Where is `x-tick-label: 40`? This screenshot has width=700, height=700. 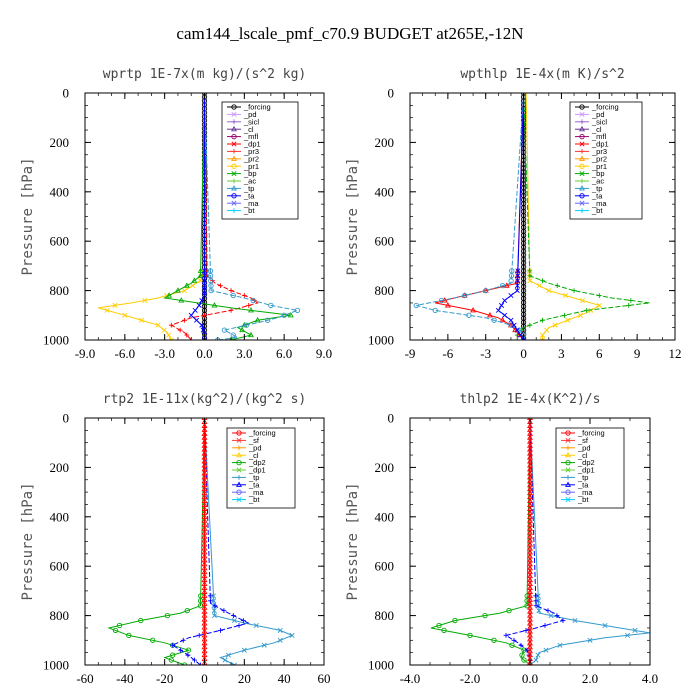 x-tick-label: 40 is located at coordinates (284, 678).